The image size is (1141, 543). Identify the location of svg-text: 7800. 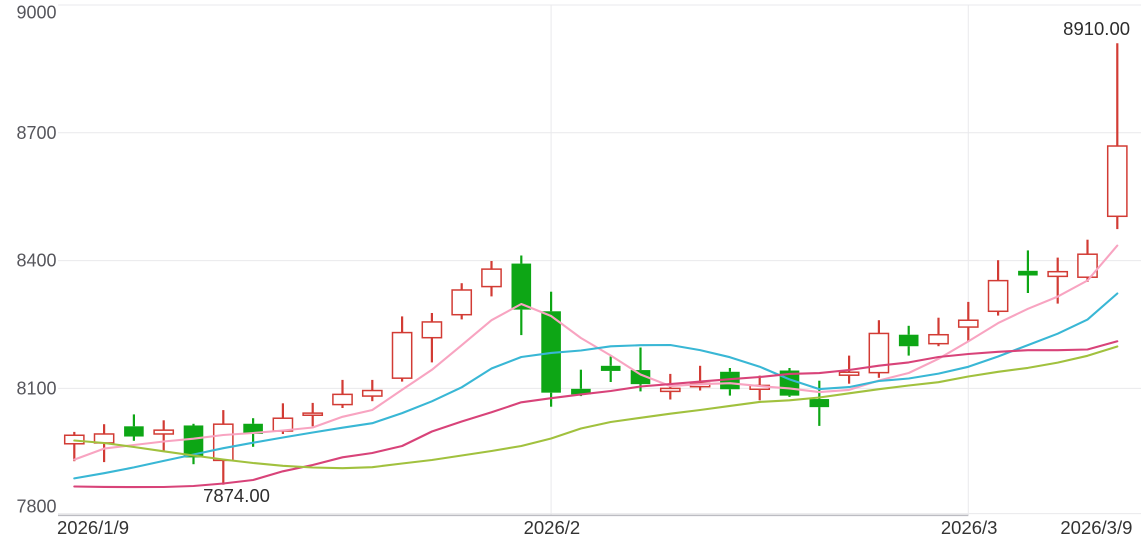
(36, 507).